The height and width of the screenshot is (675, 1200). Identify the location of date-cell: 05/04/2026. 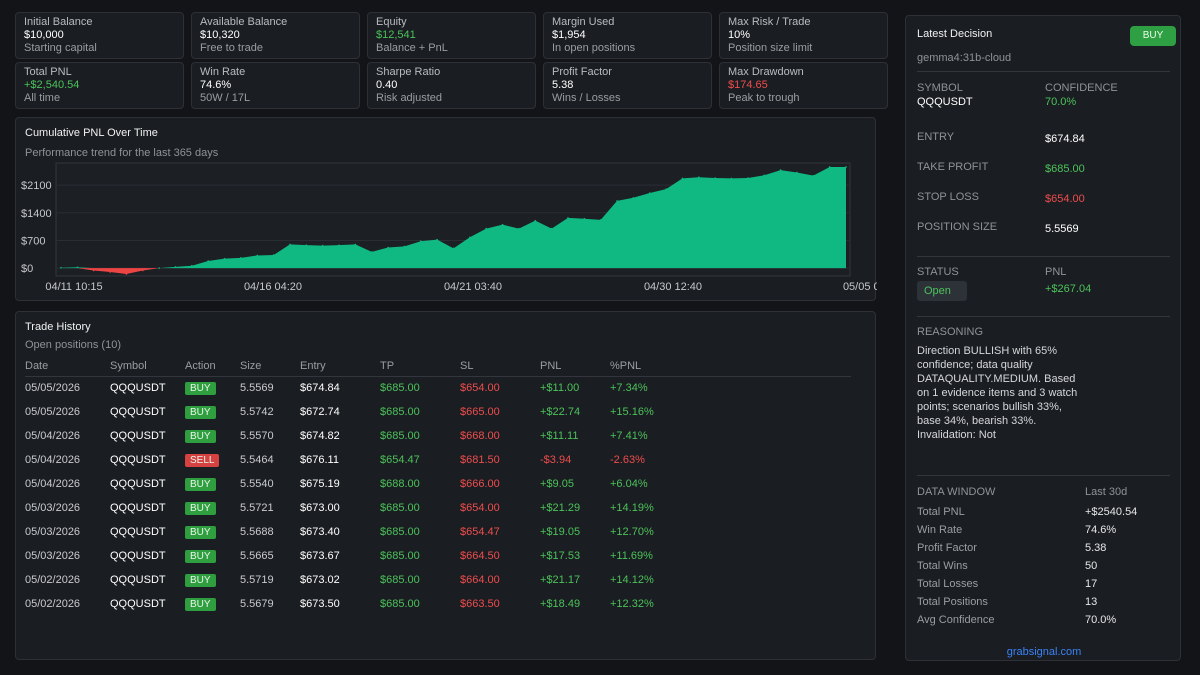
(53, 484).